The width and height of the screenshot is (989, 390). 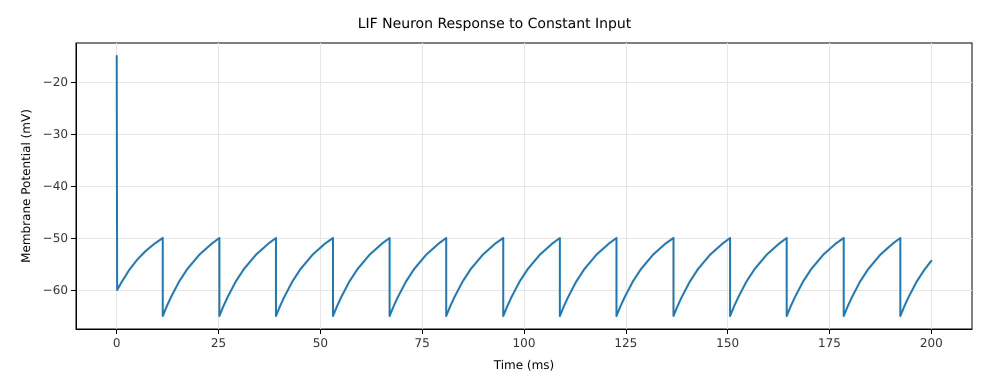 What do you see at coordinates (523, 365) in the screenshot?
I see `x-axis-title: Time (ms)` at bounding box center [523, 365].